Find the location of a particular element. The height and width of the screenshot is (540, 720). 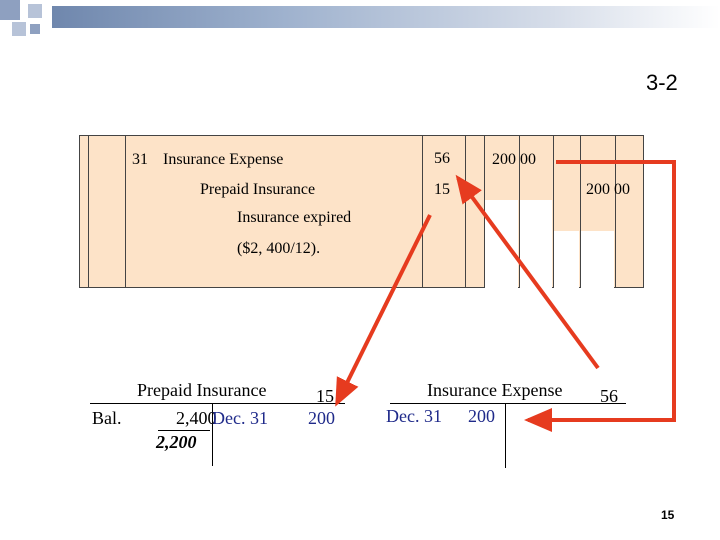

arrow-prepaid-ref-back is located at coordinates (527, 272).